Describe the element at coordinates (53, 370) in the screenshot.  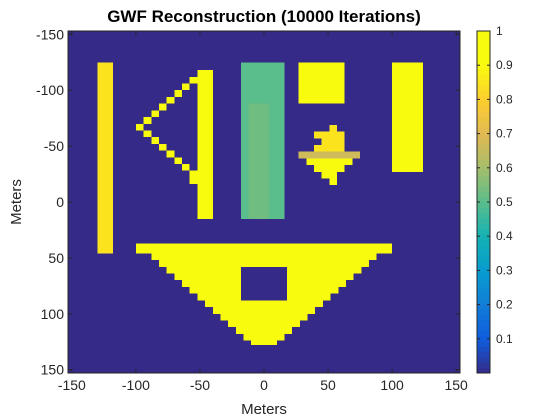
I see `y-tick-label: 150` at that location.